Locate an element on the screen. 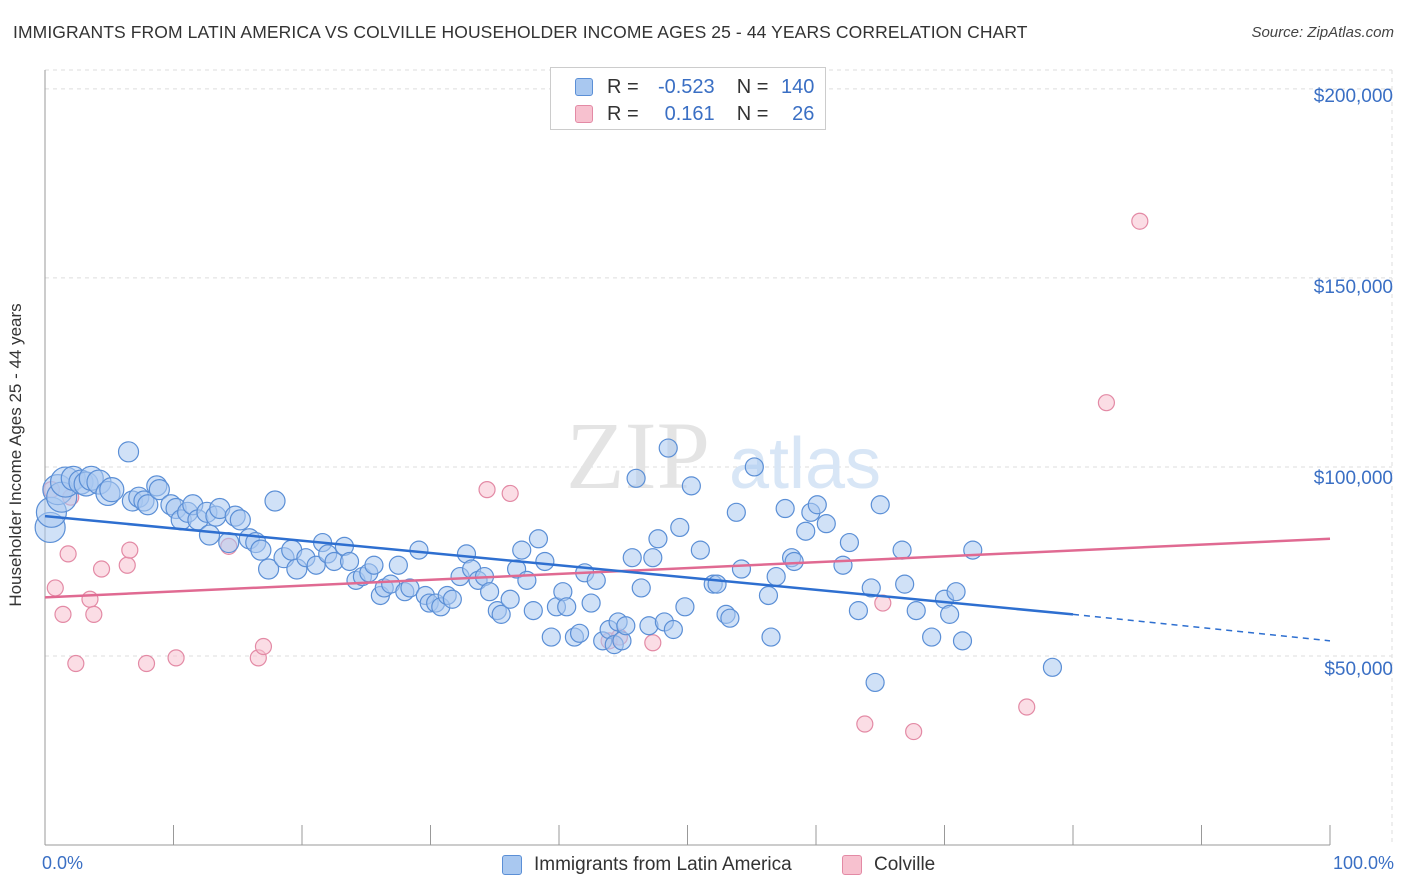 The width and height of the screenshot is (1406, 892). latin-america-trend-line is located at coordinates (559, 565).